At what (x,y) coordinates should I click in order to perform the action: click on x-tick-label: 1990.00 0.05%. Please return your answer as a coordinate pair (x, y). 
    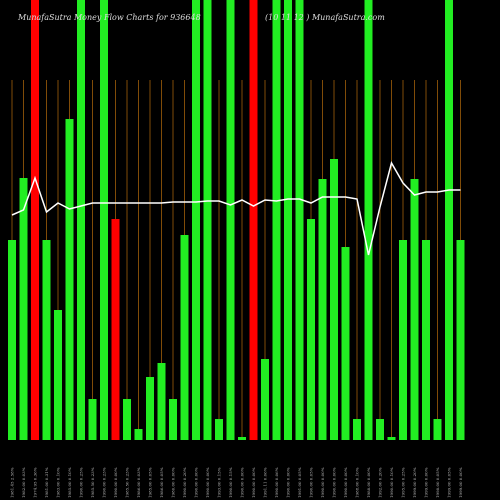
    Looking at the image, I should click on (311, 482).